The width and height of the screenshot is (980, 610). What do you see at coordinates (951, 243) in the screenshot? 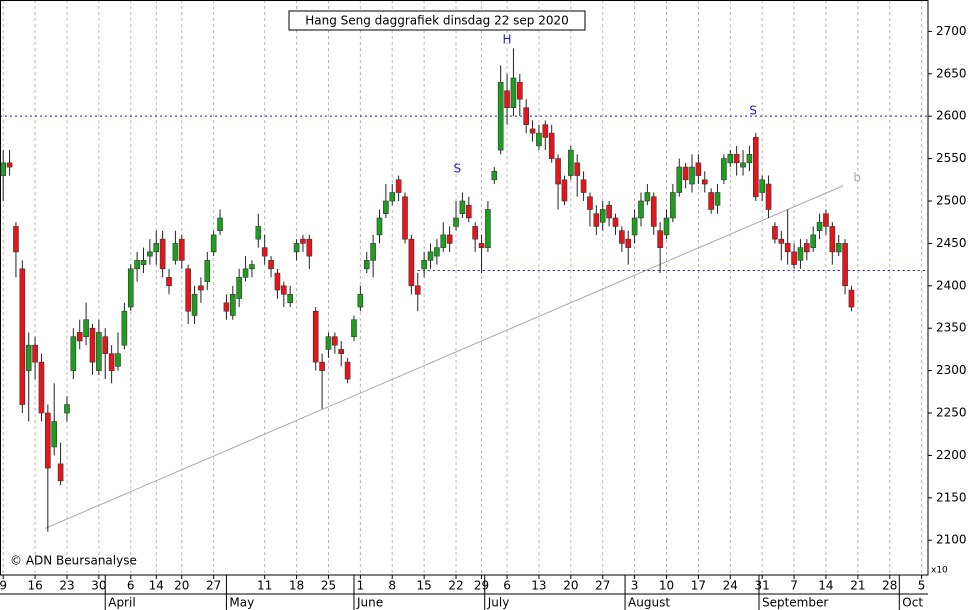
I see `y-tick-label: 2450` at bounding box center [951, 243].